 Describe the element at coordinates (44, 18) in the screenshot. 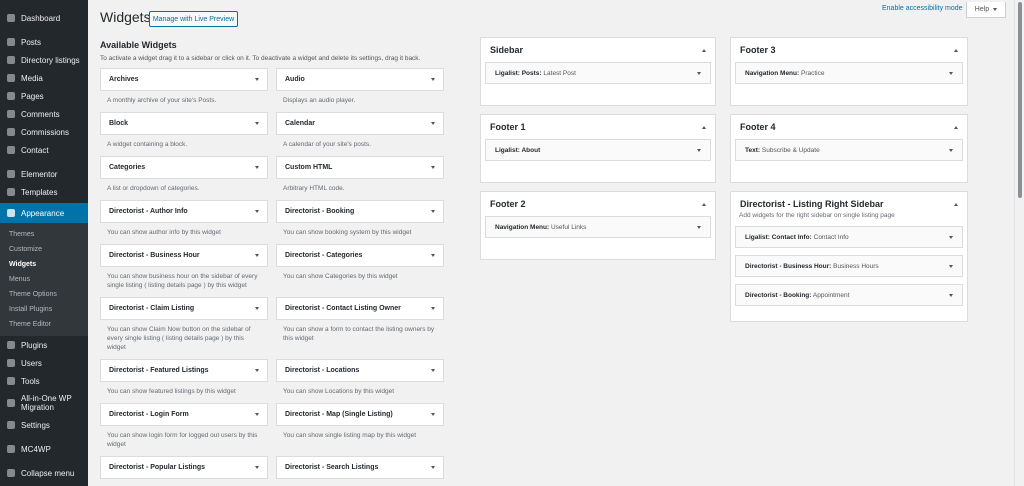

I see `menu-item: Dashboard` at that location.